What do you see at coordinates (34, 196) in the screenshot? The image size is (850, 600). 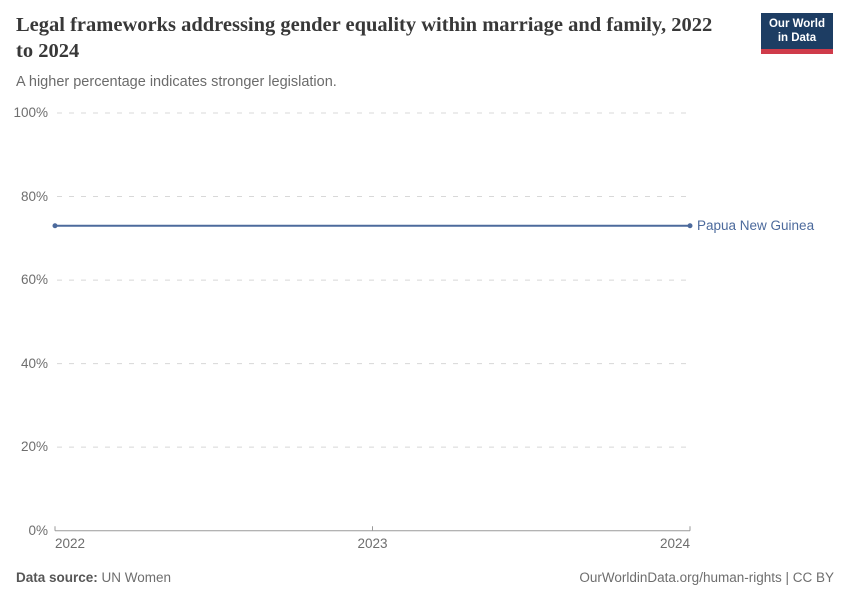 I see `y-axis-tick-label: 80%` at bounding box center [34, 196].